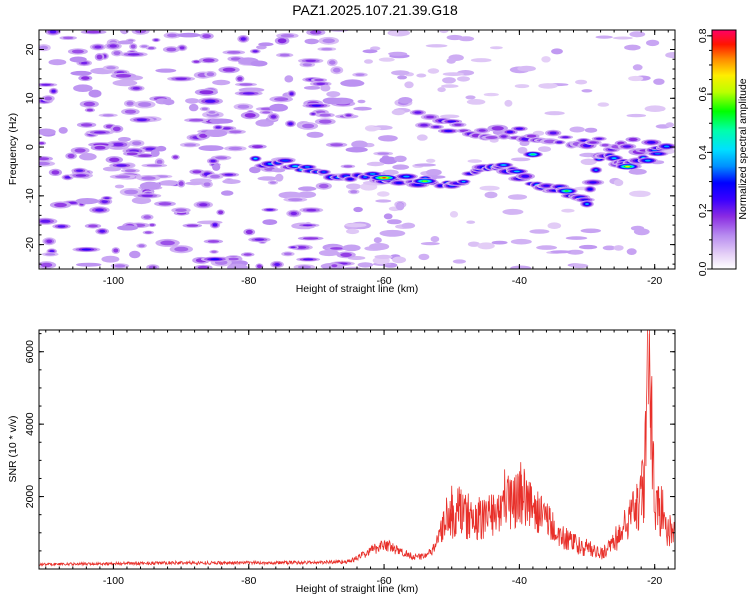  What do you see at coordinates (13, 448) in the screenshot?
I see `snr-y-axis-label: SNR (10 * v/v)` at bounding box center [13, 448].